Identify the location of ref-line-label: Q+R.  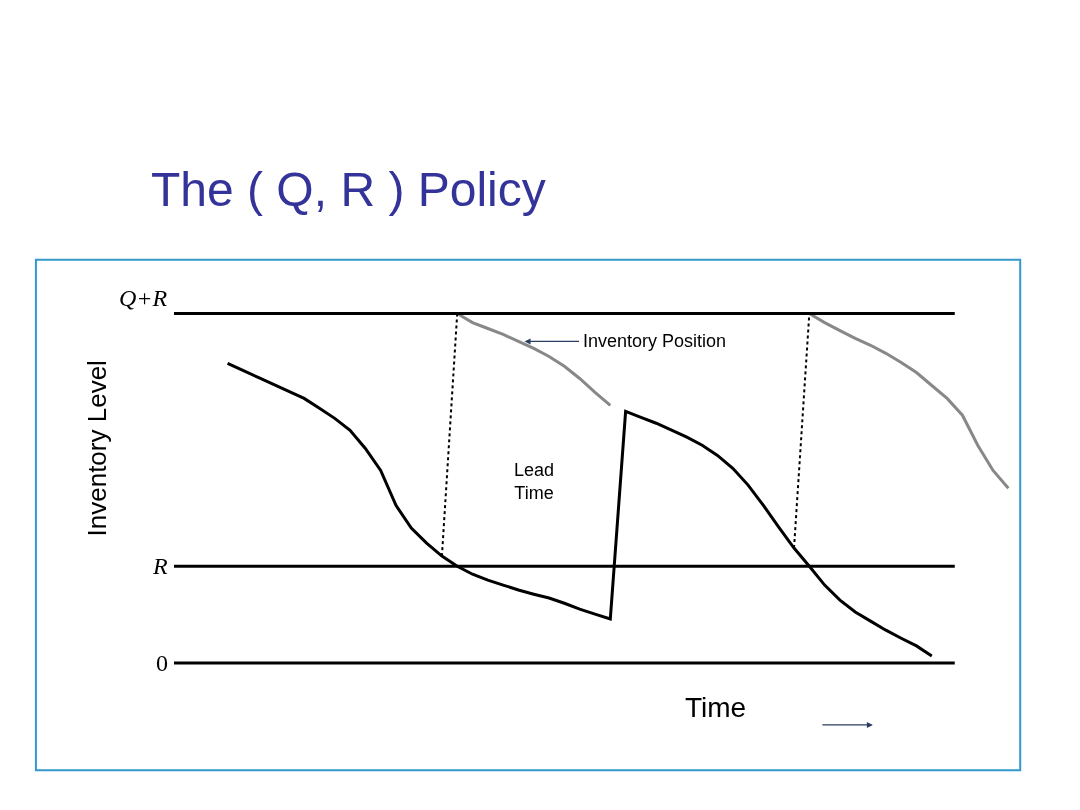
(143, 298).